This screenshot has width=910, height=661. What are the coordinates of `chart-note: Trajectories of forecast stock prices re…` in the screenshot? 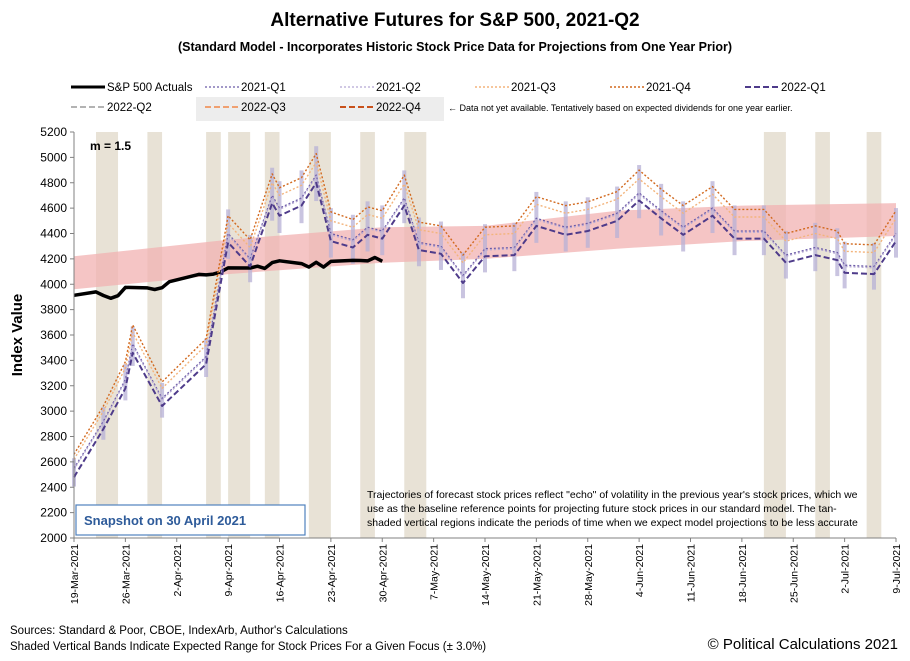 It's located at (612, 509).